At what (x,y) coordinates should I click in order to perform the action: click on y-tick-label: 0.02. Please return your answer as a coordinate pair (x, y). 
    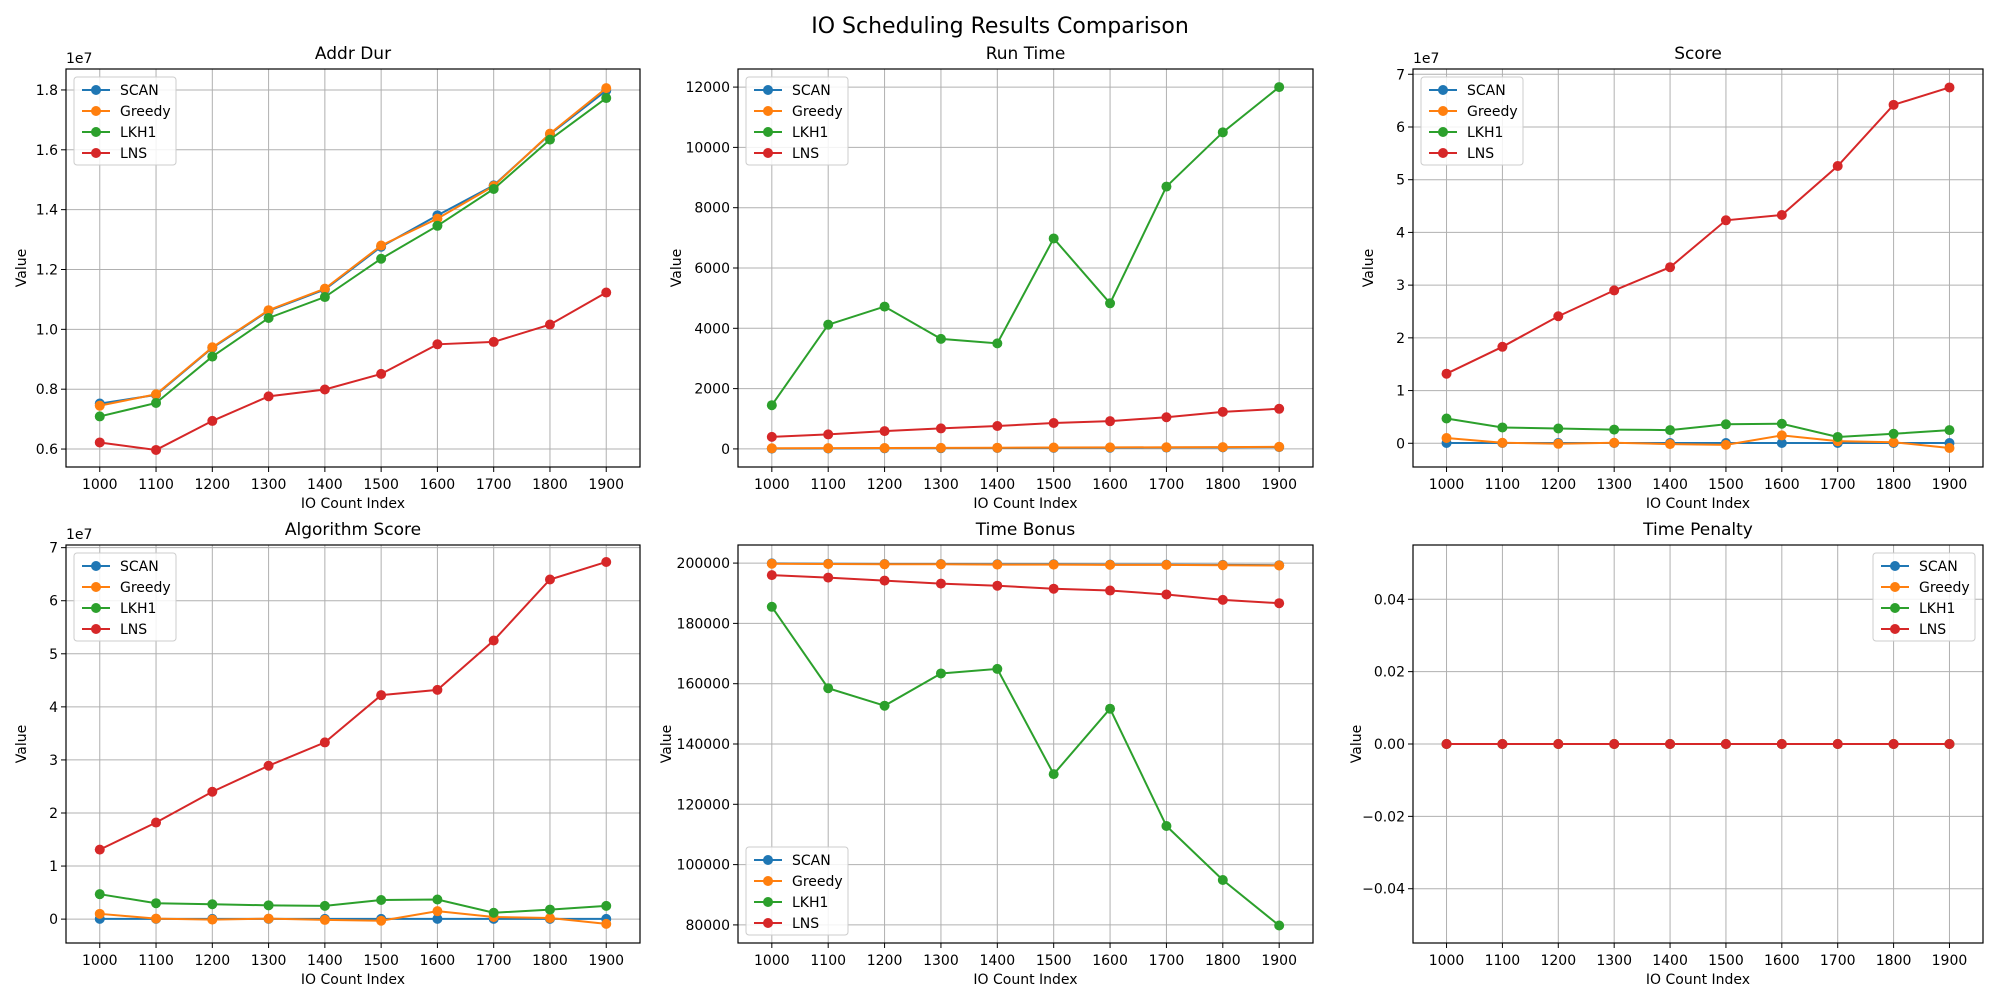
    Looking at the image, I should click on (1389, 673).